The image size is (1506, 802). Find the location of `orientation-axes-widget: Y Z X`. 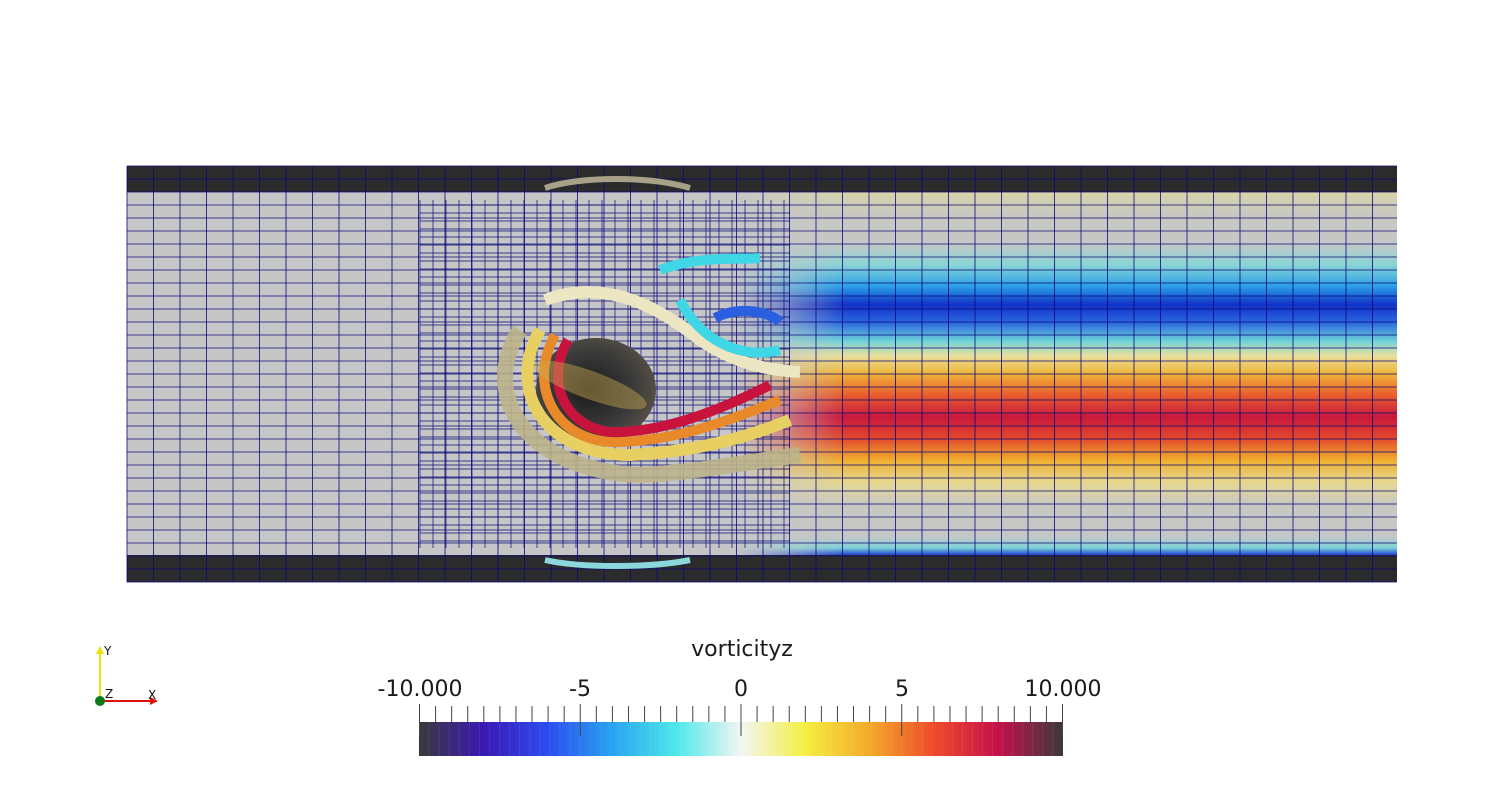

orientation-axes-widget: Y Z X is located at coordinates (128, 675).